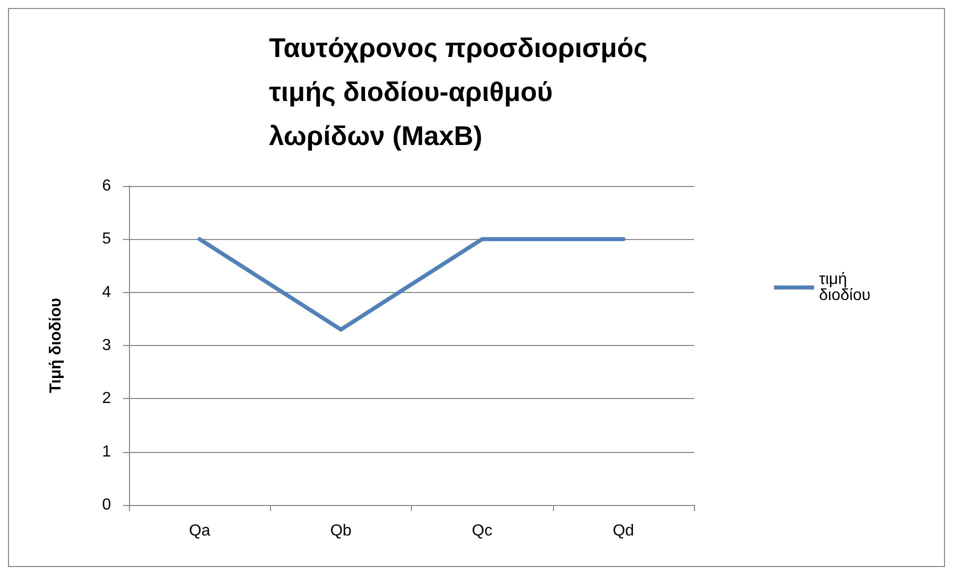 The image size is (955, 577). What do you see at coordinates (482, 531) in the screenshot?
I see `x-tick-label: Qc` at bounding box center [482, 531].